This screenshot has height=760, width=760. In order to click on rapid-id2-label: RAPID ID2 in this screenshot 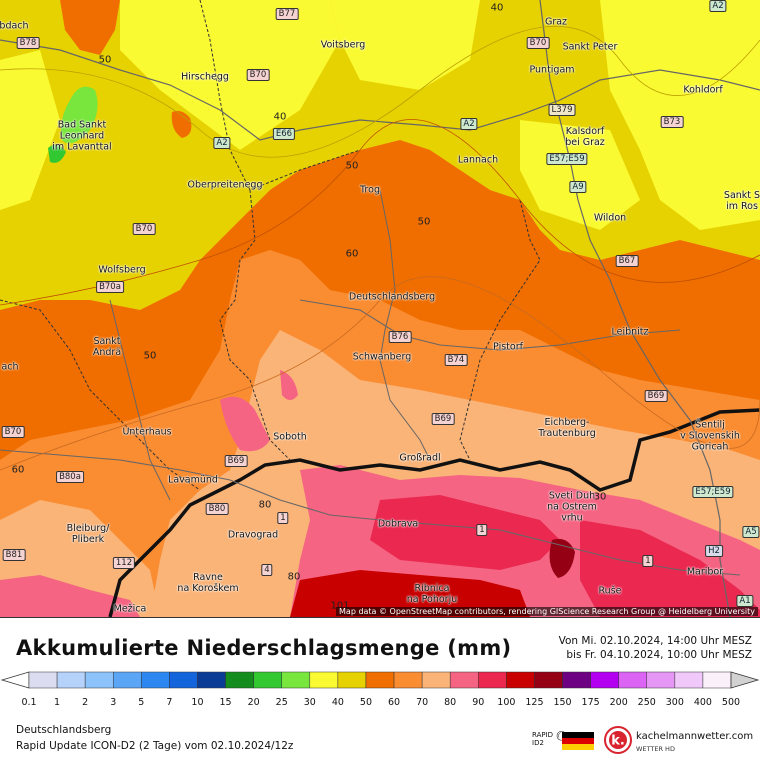, I will do `click(543, 739)`.